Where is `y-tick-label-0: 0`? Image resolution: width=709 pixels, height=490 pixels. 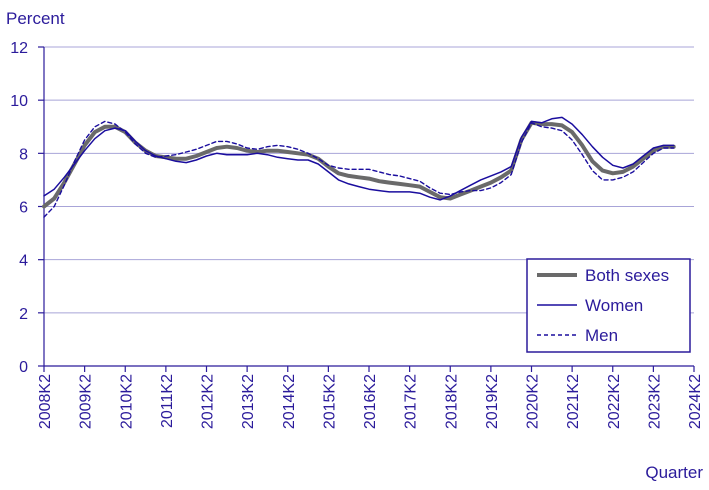 y-tick-label-0: 0 is located at coordinates (23, 367).